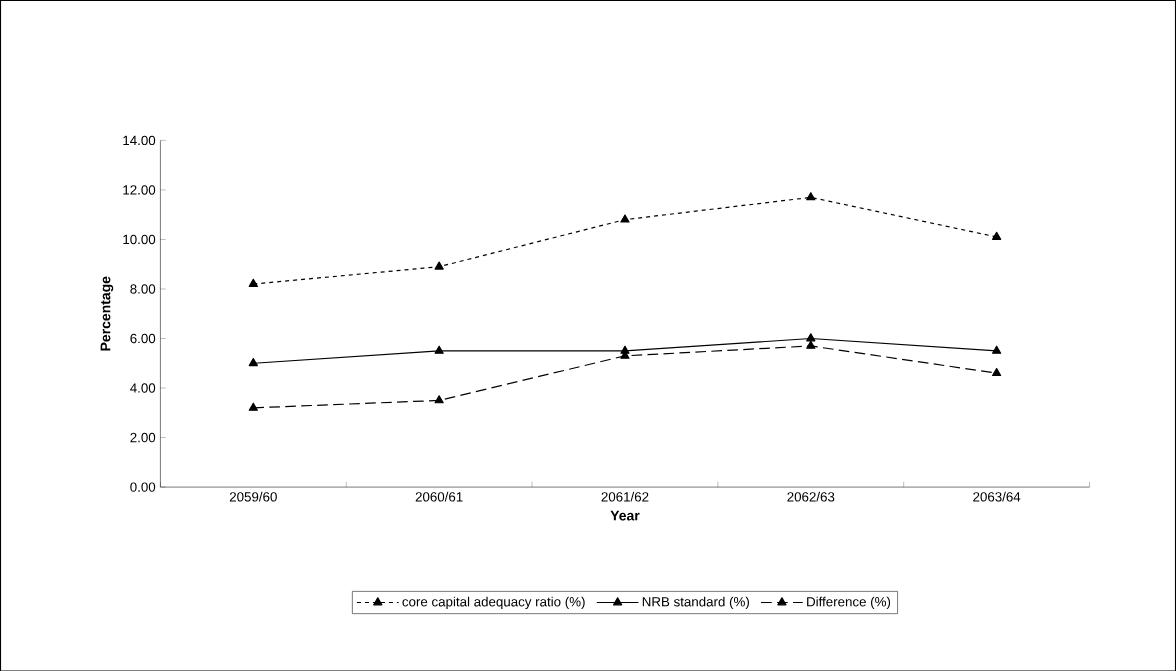 This screenshot has width=1176, height=671. What do you see at coordinates (695, 602) in the screenshot?
I see `legend-label: NRB standard (%)` at bounding box center [695, 602].